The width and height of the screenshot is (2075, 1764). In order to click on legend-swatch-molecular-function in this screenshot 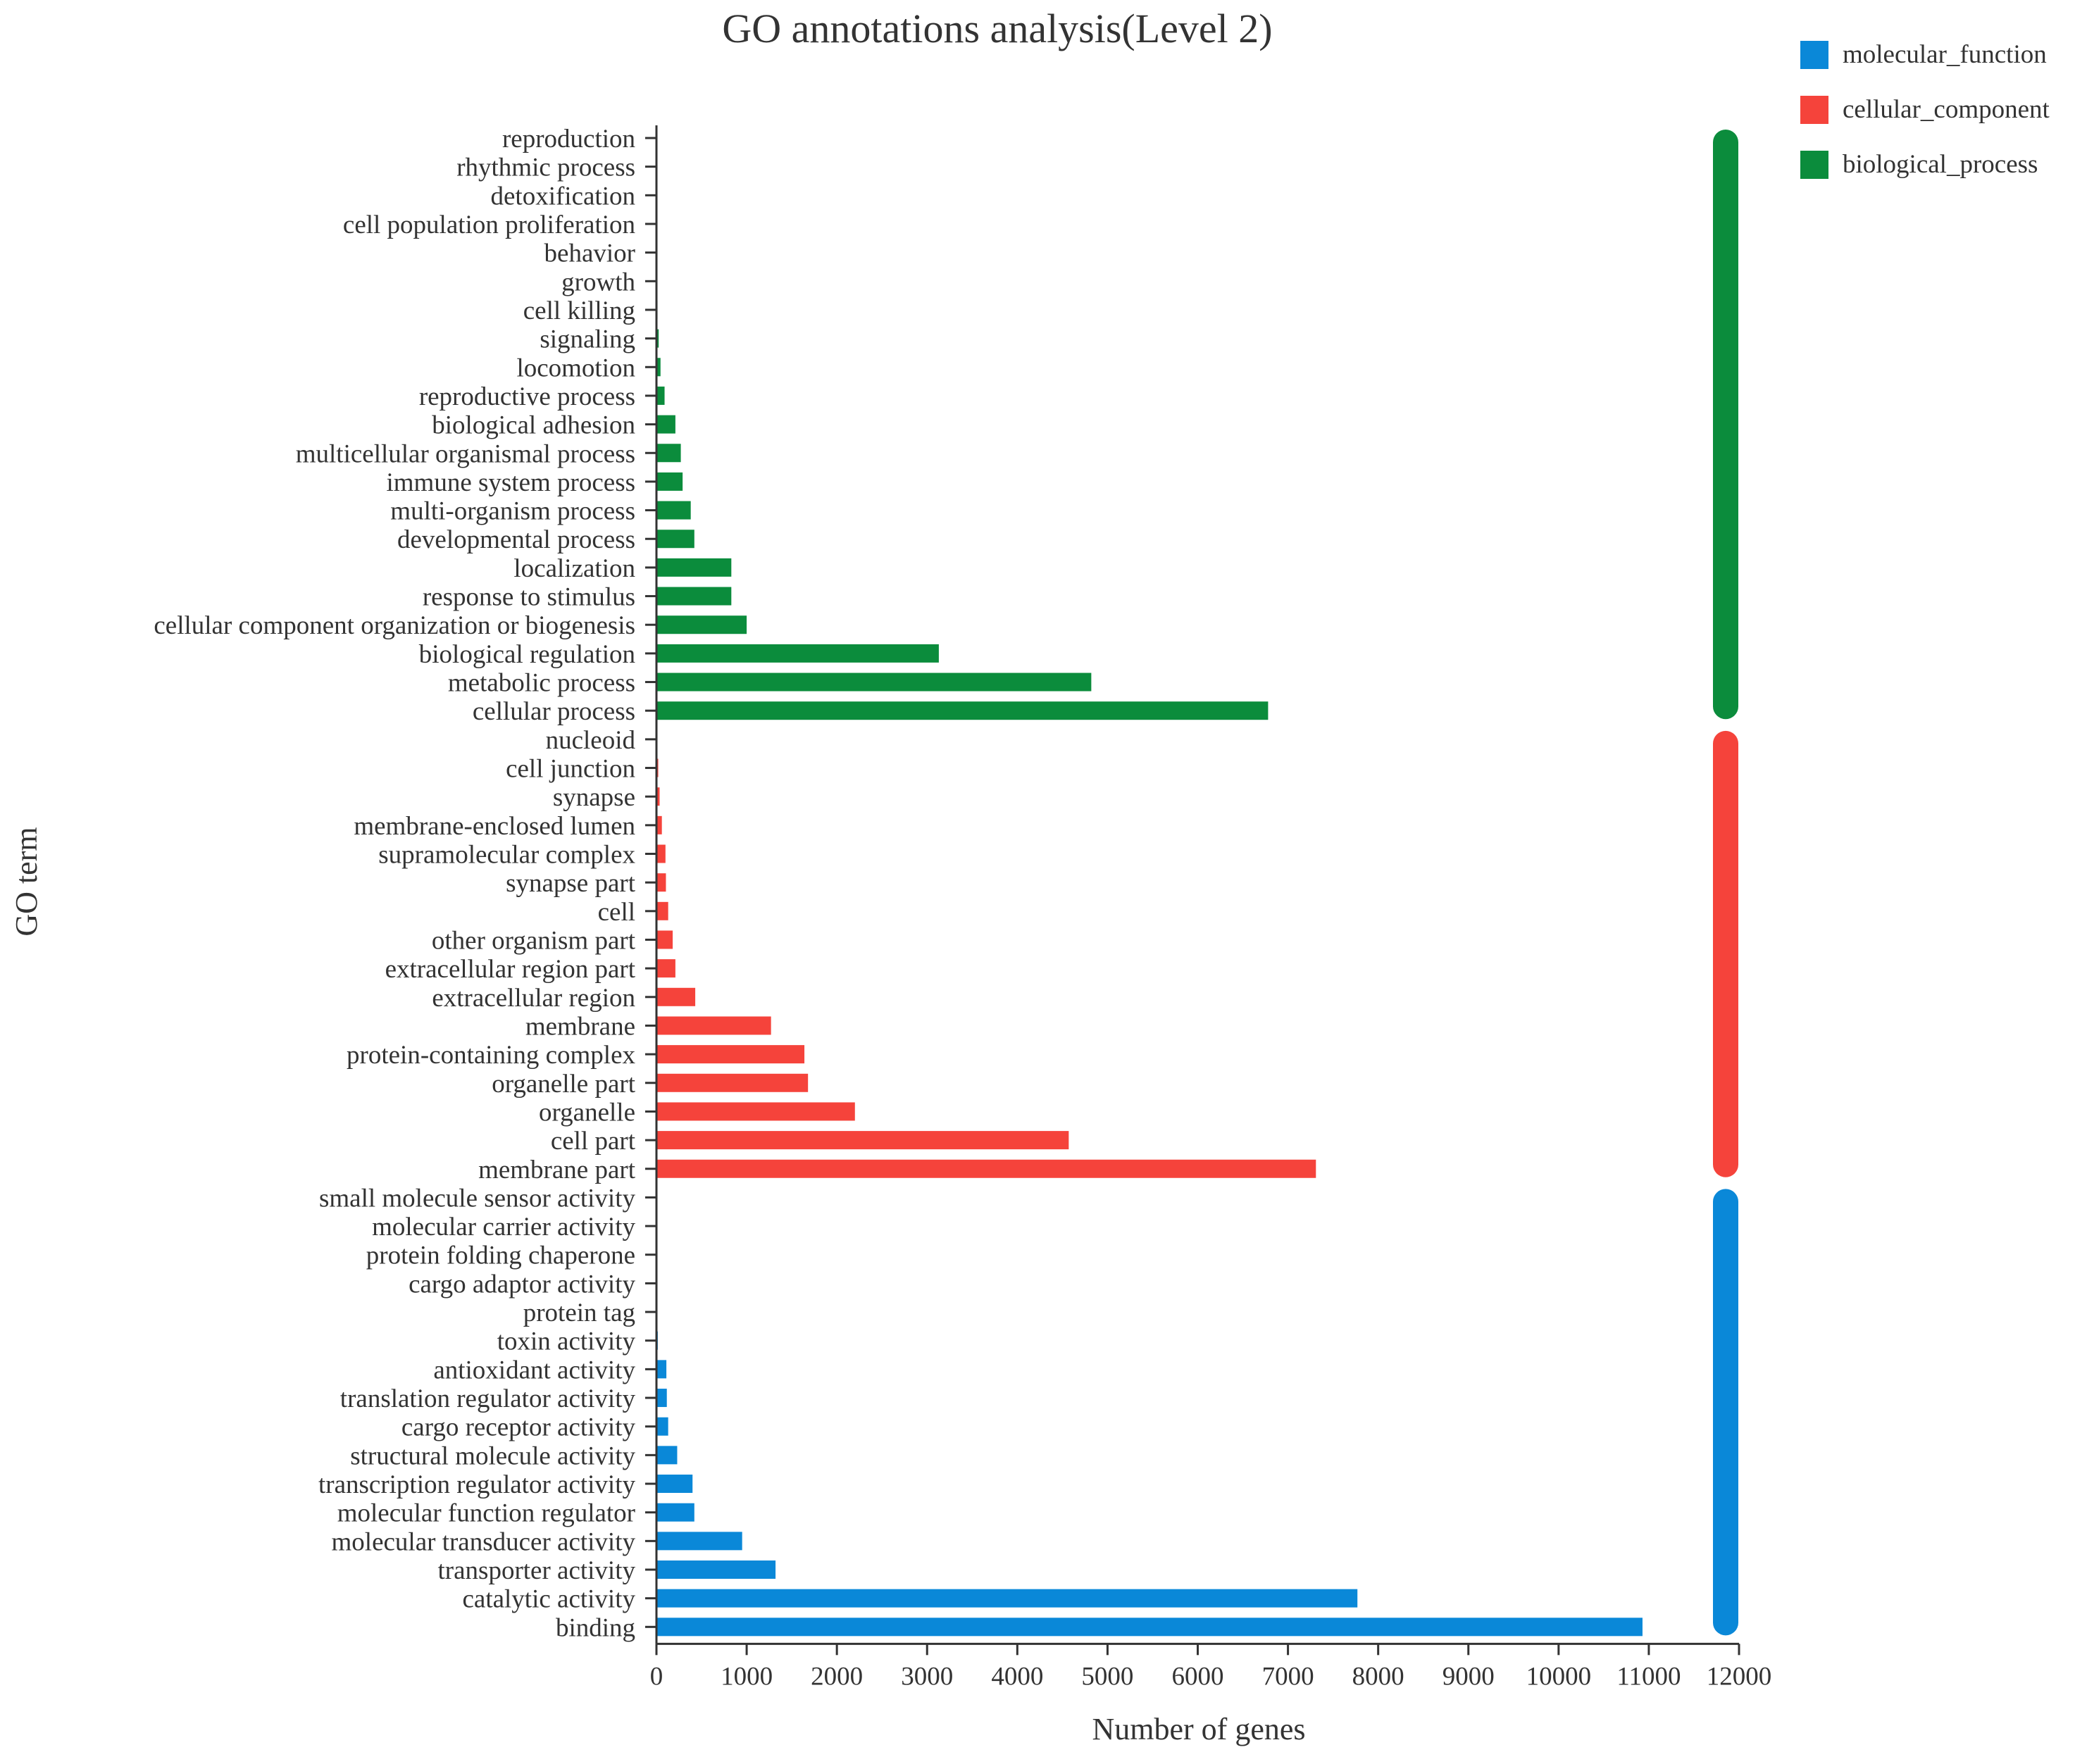, I will do `click(1814, 55)`.